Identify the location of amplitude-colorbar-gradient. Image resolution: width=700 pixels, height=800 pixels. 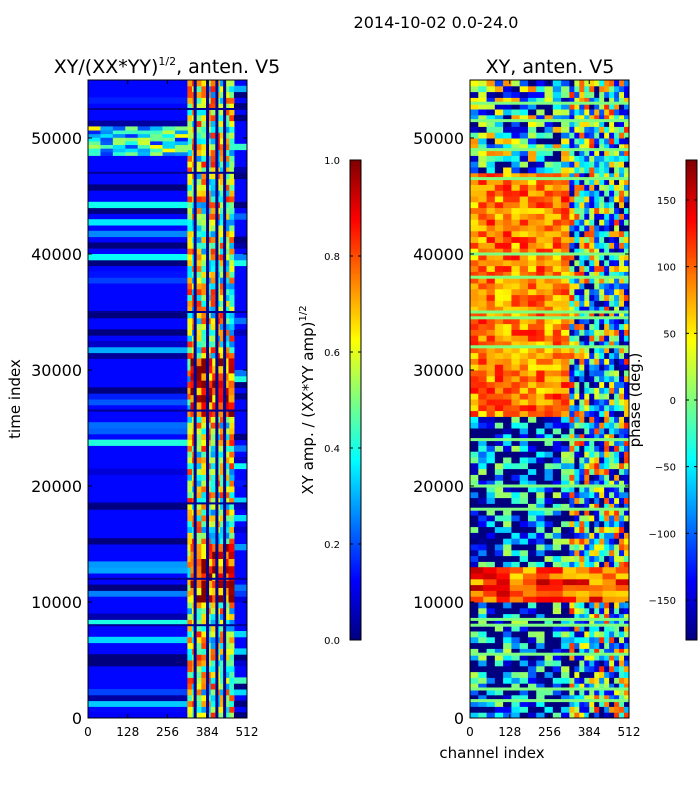
(355, 400).